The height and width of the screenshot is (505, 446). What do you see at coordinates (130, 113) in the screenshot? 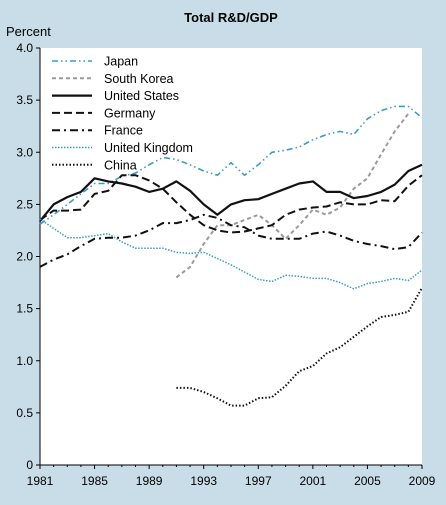
I see `legend-label: Germany` at bounding box center [130, 113].